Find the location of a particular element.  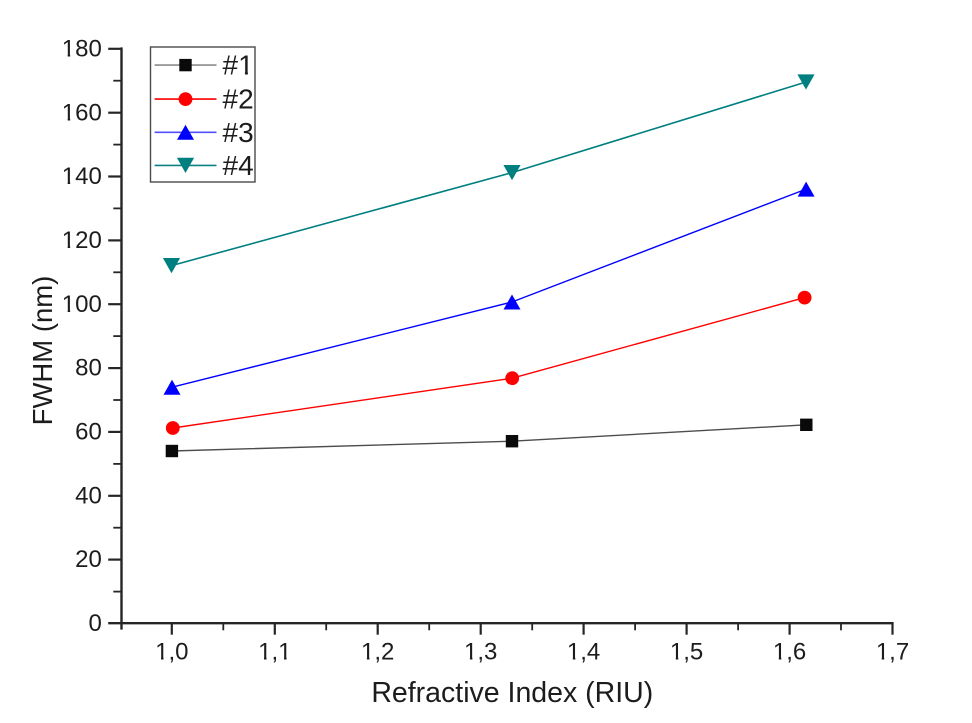

svg-text: #2 is located at coordinates (238, 99).